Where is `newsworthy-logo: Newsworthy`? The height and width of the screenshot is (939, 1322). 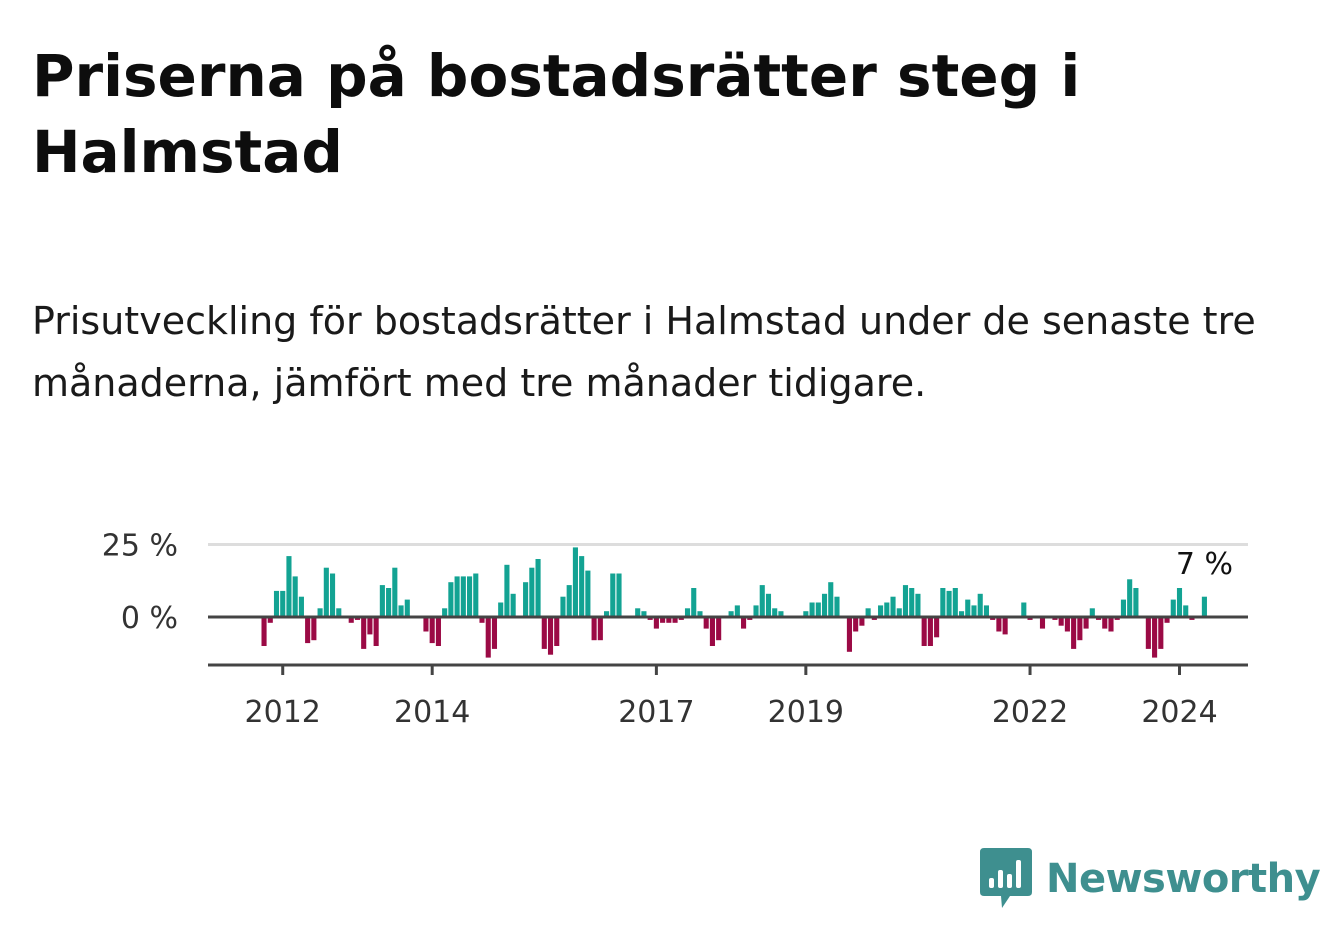 newsworthy-logo: Newsworthy is located at coordinates (1150, 879).